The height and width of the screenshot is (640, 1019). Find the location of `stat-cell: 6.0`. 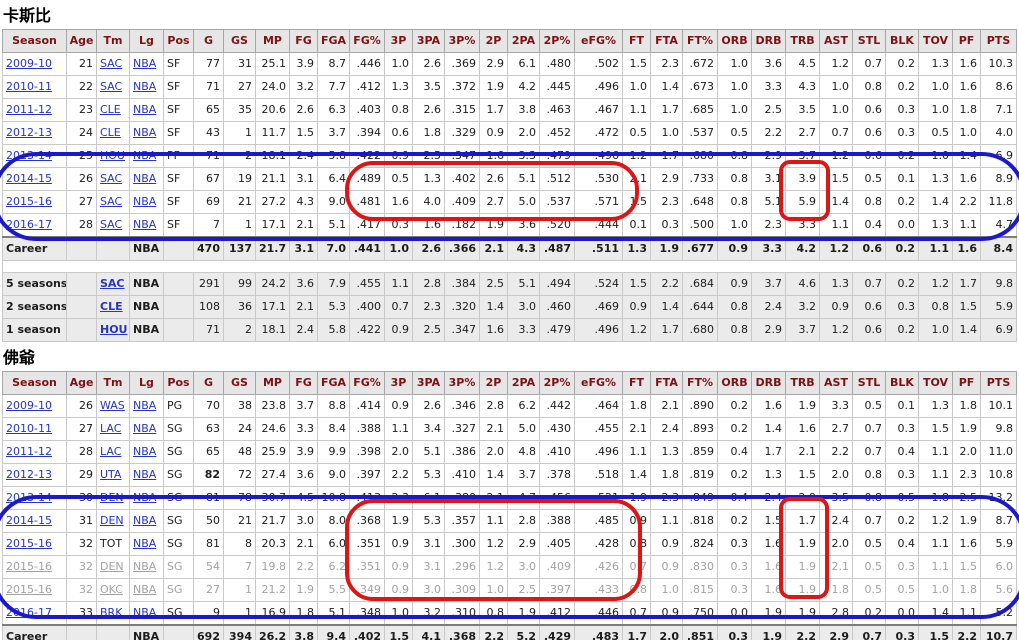

stat-cell: 6.0 is located at coordinates (1004, 566).